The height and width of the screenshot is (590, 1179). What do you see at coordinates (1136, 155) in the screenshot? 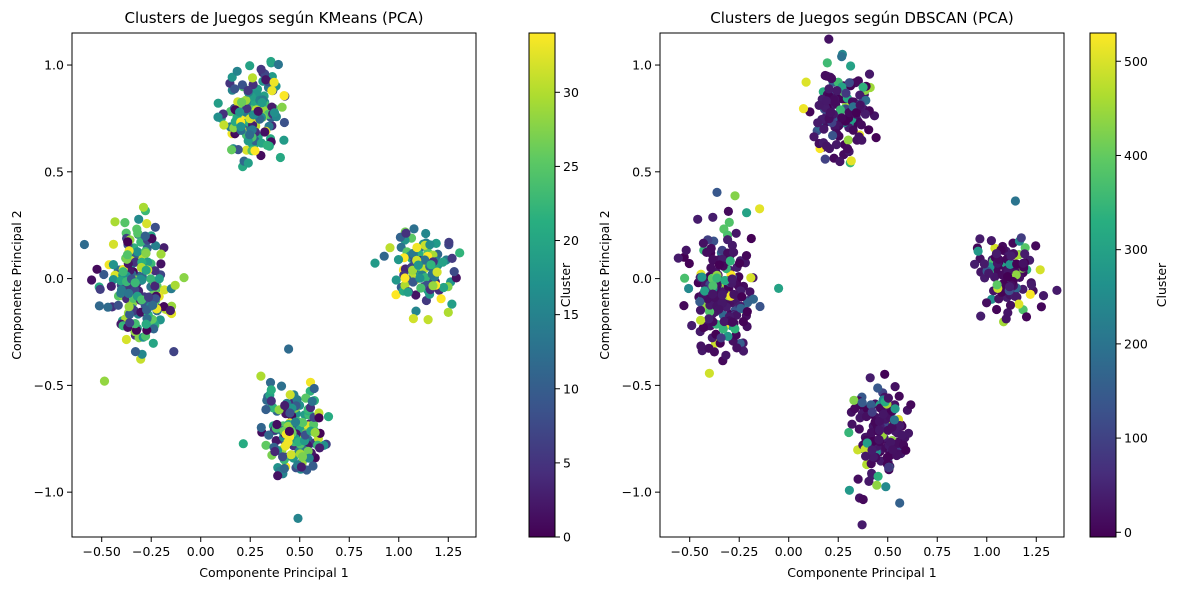
I see `dbscan-colorbar-tick-label: 400` at bounding box center [1136, 155].